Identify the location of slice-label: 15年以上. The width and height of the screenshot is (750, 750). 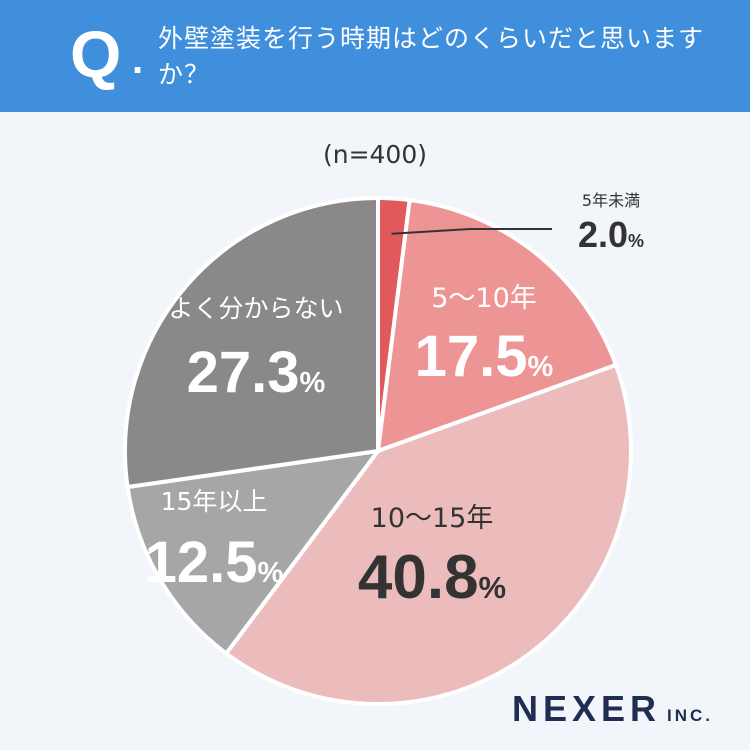
(214, 501).